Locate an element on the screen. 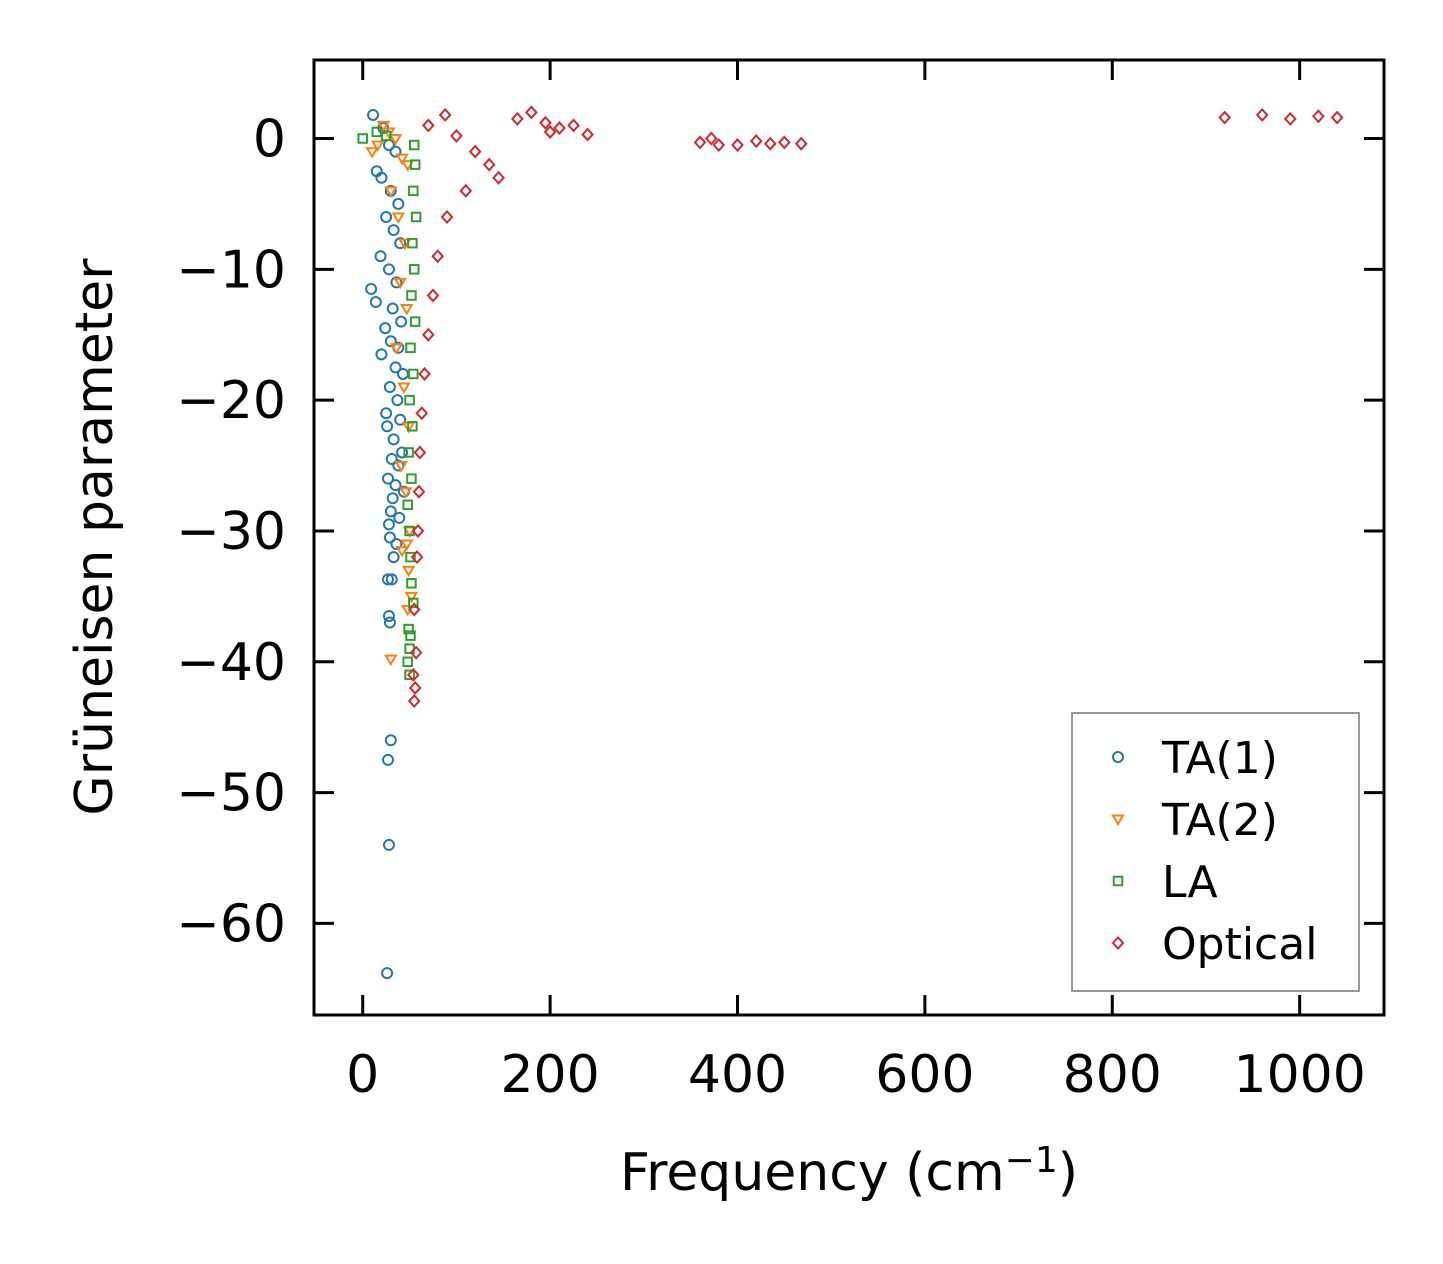 This screenshot has height=1264, width=1443. legend-label: TA(2) is located at coordinates (1219, 820).